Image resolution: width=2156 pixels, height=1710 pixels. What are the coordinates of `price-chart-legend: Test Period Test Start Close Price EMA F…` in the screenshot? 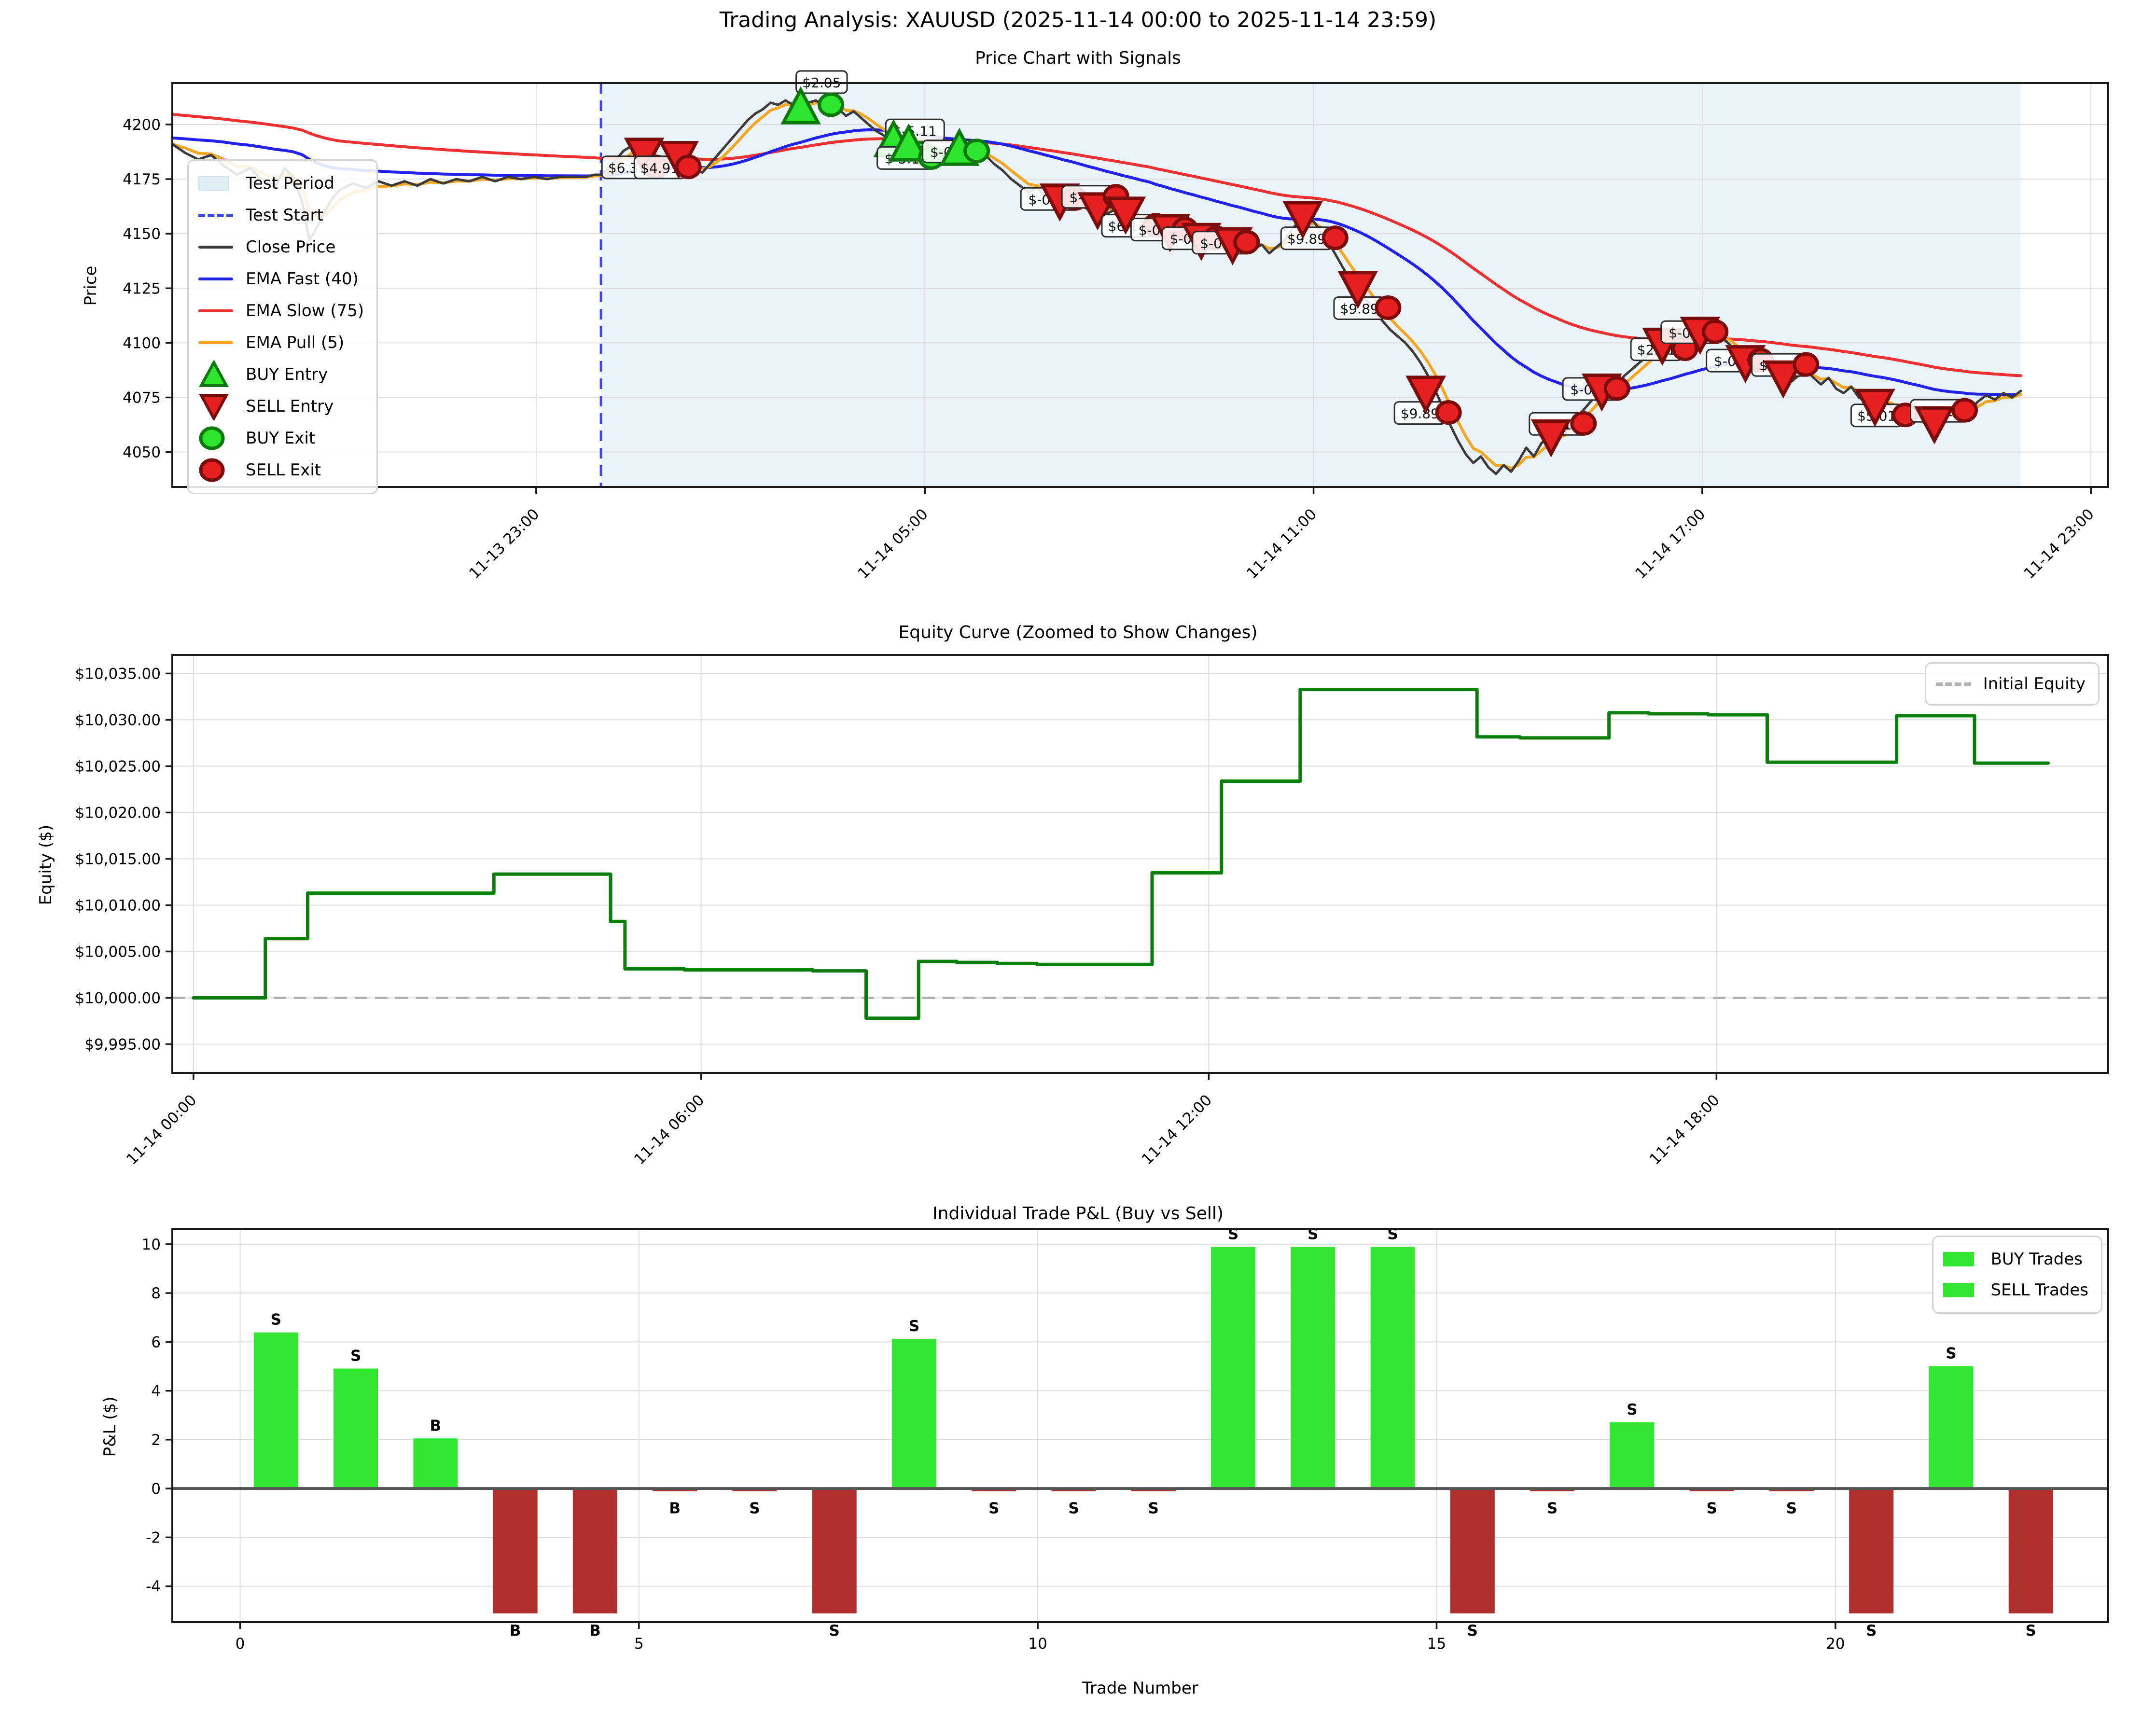 It's located at (282, 326).